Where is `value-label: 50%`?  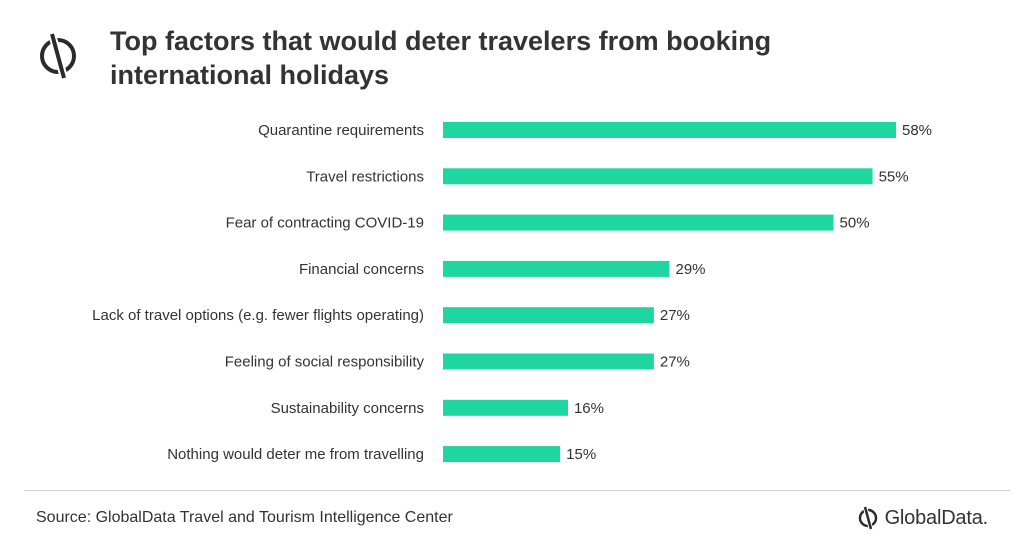 value-label: 50% is located at coordinates (855, 223).